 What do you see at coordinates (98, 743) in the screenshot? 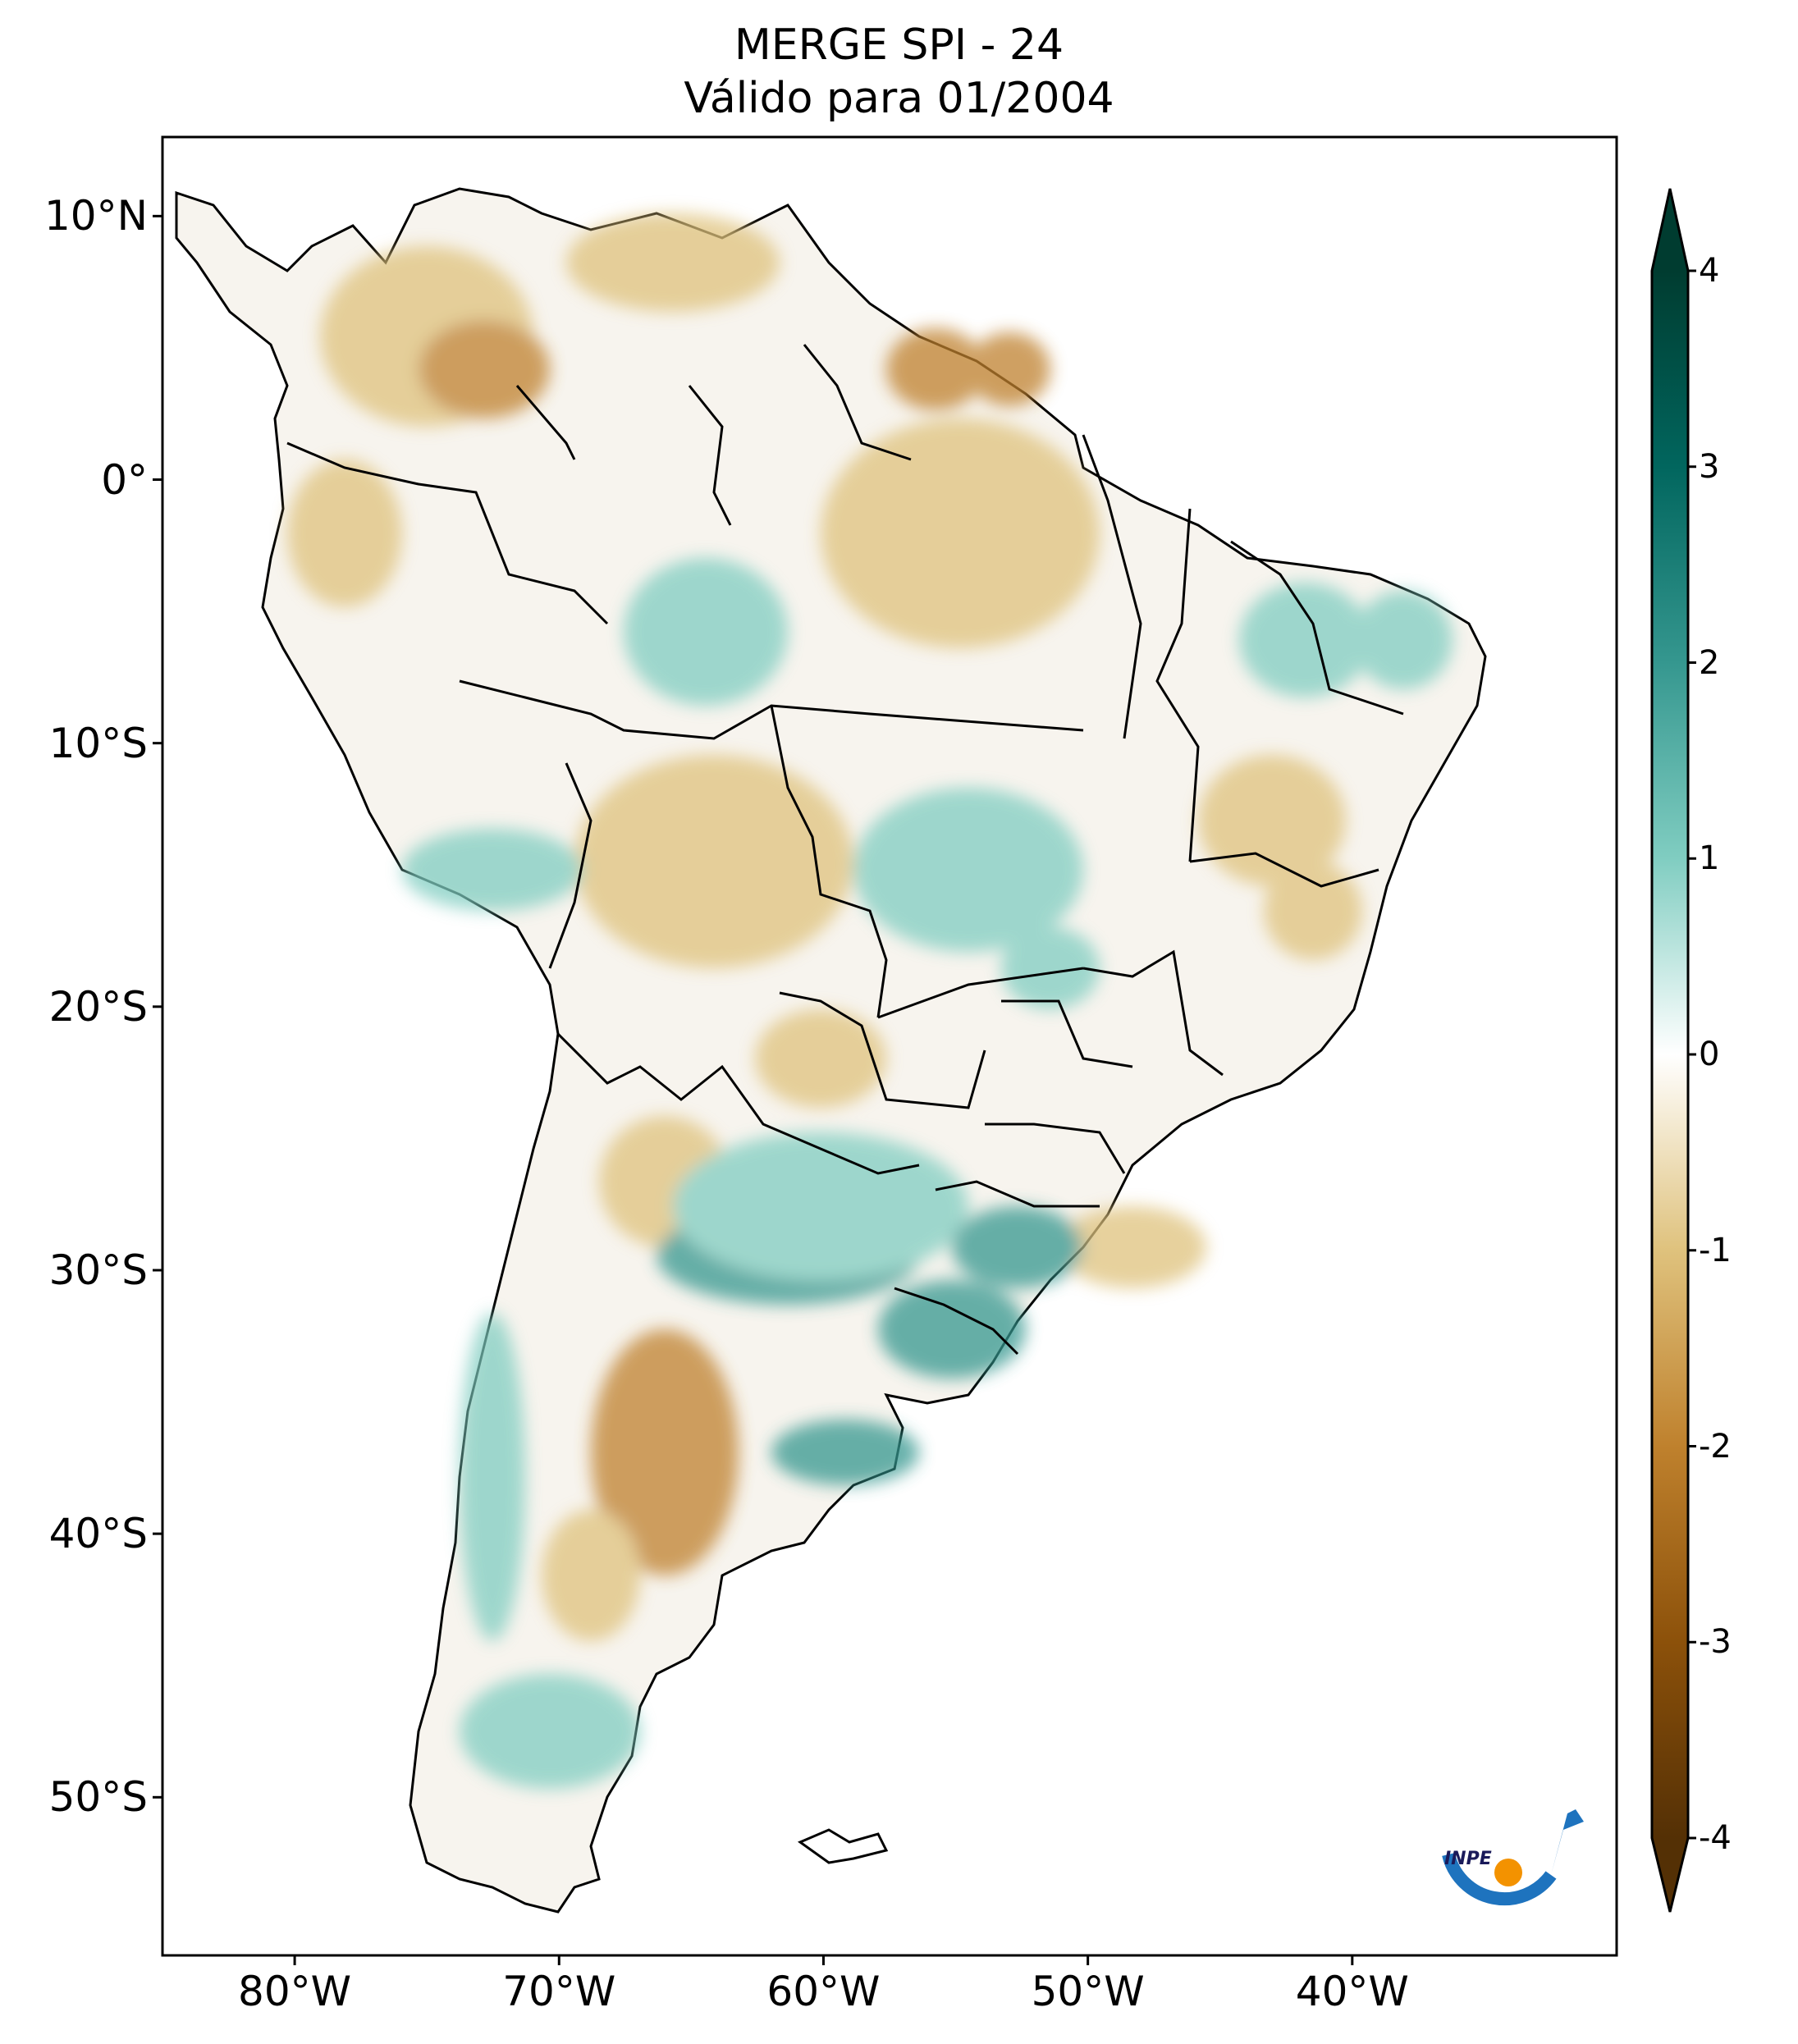
I see `lat-tick-label: 10°S` at bounding box center [98, 743].